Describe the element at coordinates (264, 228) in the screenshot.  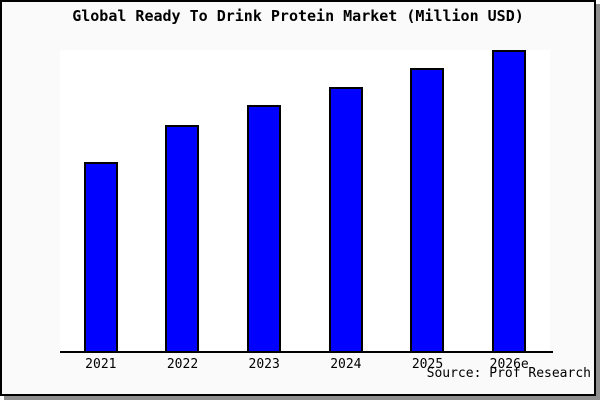
I see `bar-2023` at that location.